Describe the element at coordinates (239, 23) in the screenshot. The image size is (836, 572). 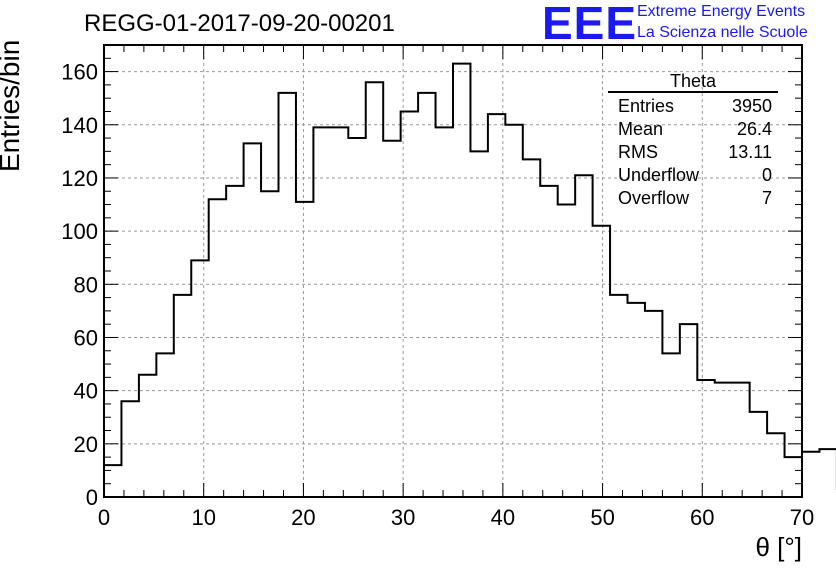
I see `chart-title: REGG-01-2017-09-20-00201` at that location.